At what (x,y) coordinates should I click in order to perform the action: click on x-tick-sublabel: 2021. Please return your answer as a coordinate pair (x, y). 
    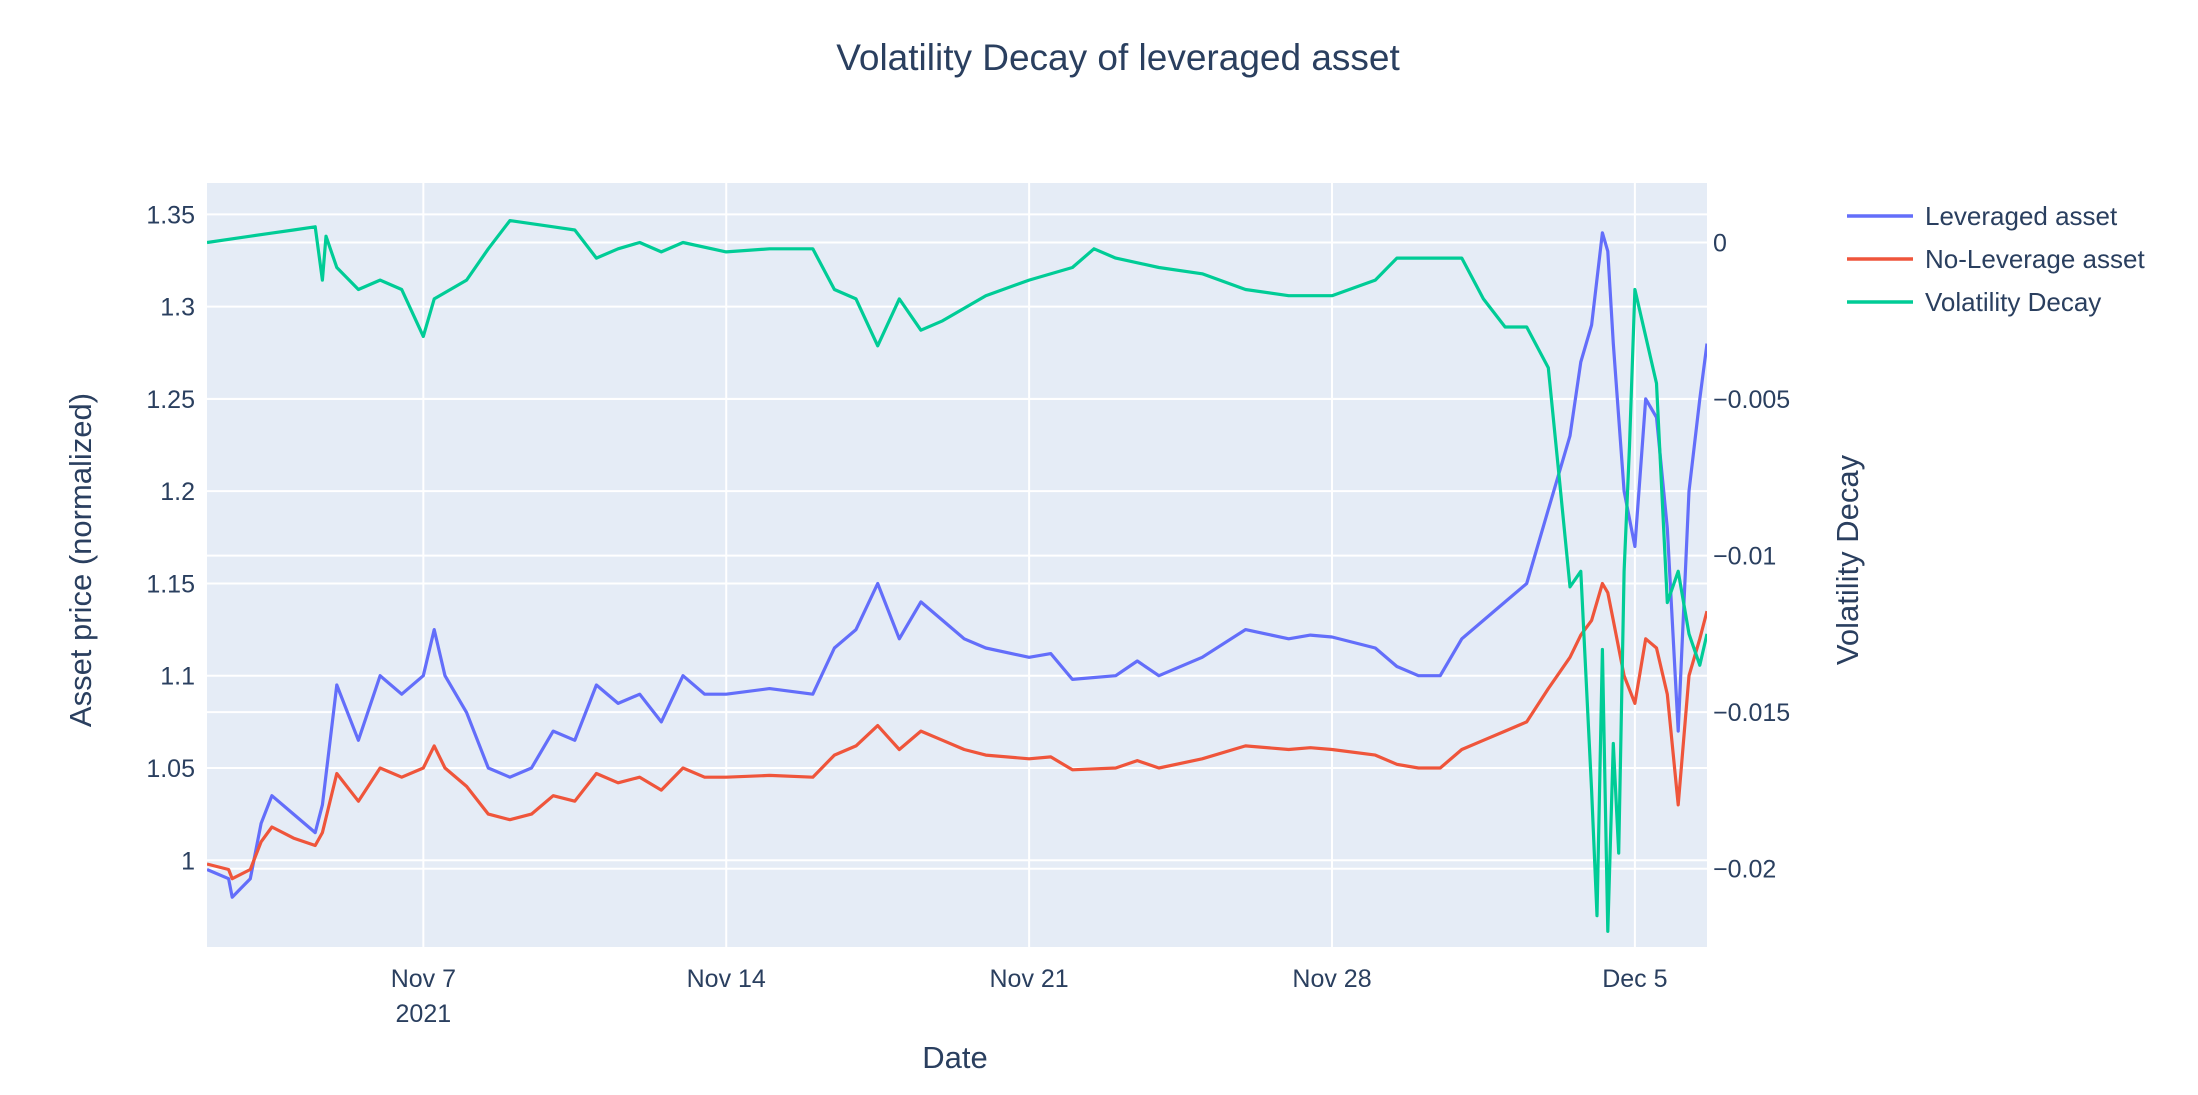
    Looking at the image, I should click on (424, 1014).